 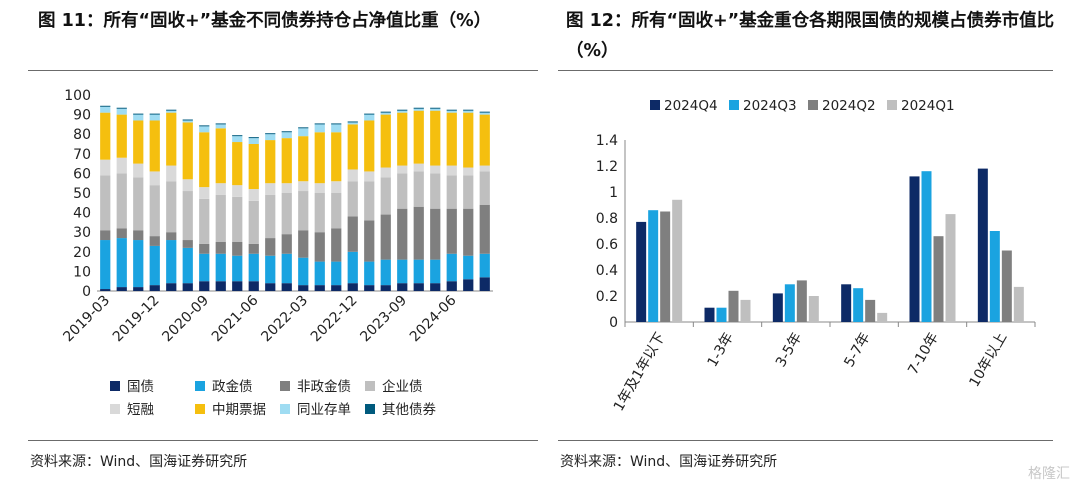 I want to click on y-tick-label: 70, so click(x=82, y=155).